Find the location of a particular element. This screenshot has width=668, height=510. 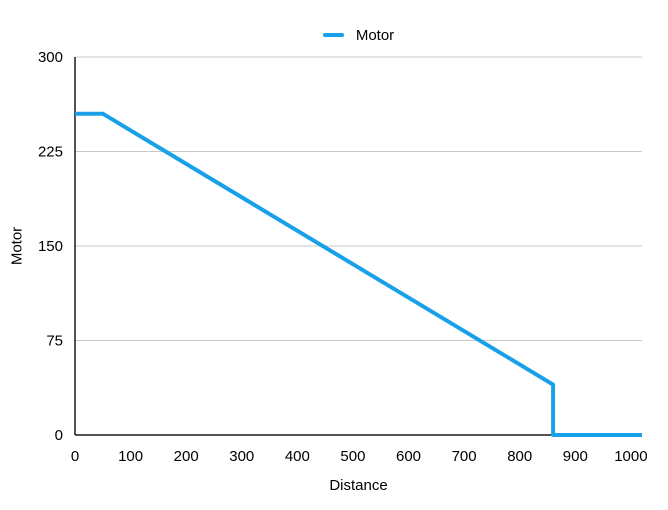

y-axis-title: Motor is located at coordinates (17, 246).